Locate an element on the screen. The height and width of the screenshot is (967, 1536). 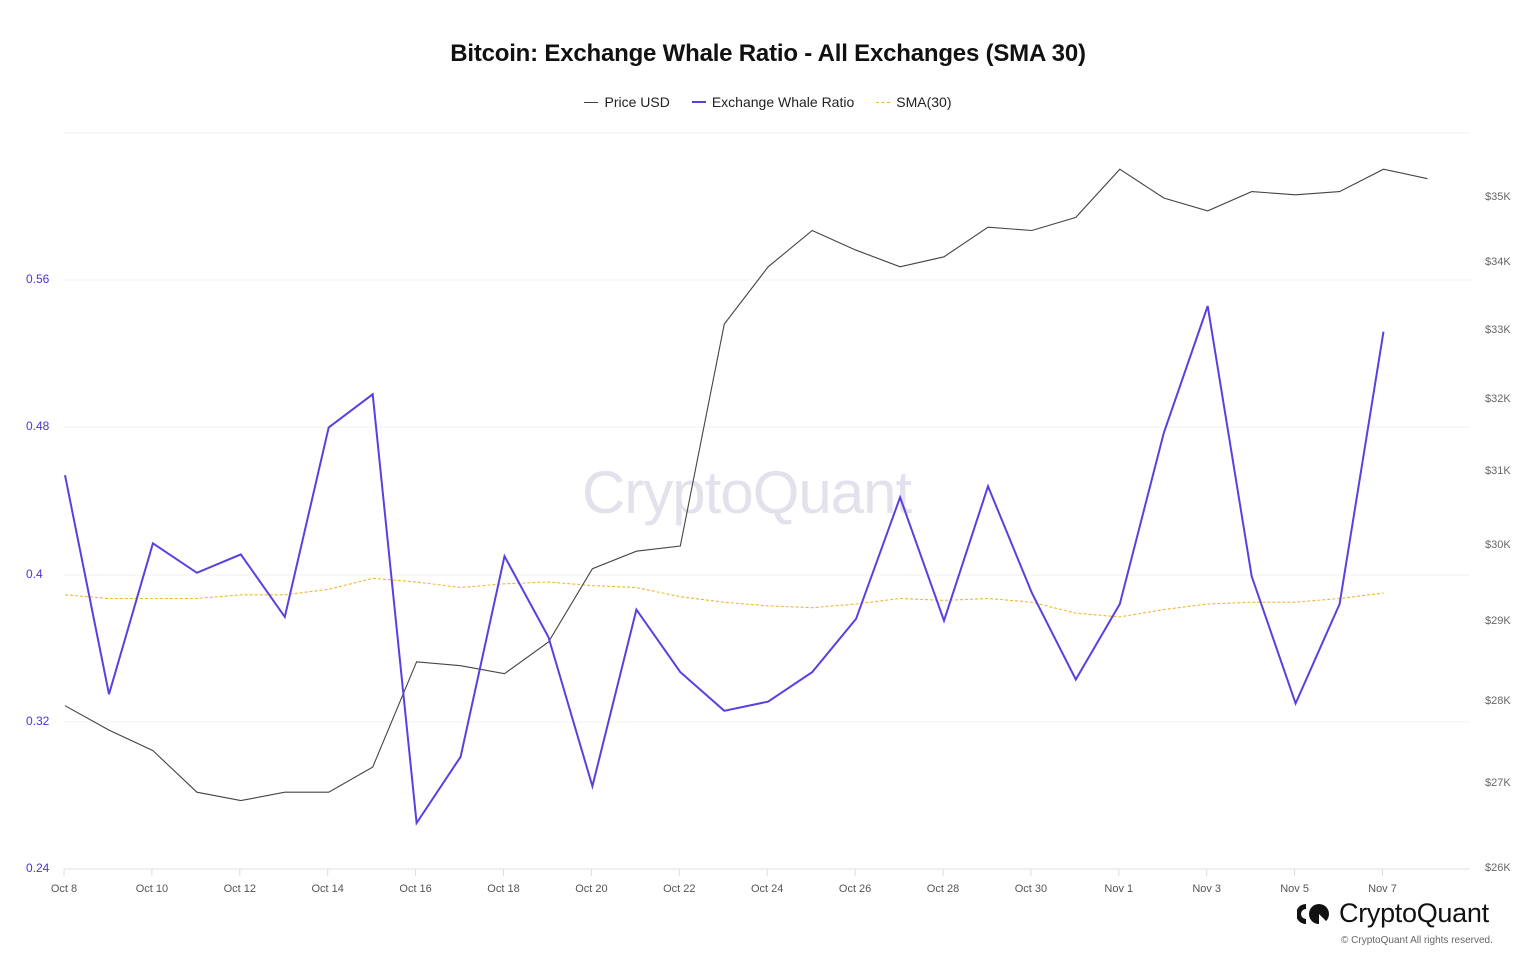
x-tick-label: Oct 12 is located at coordinates (239, 889).